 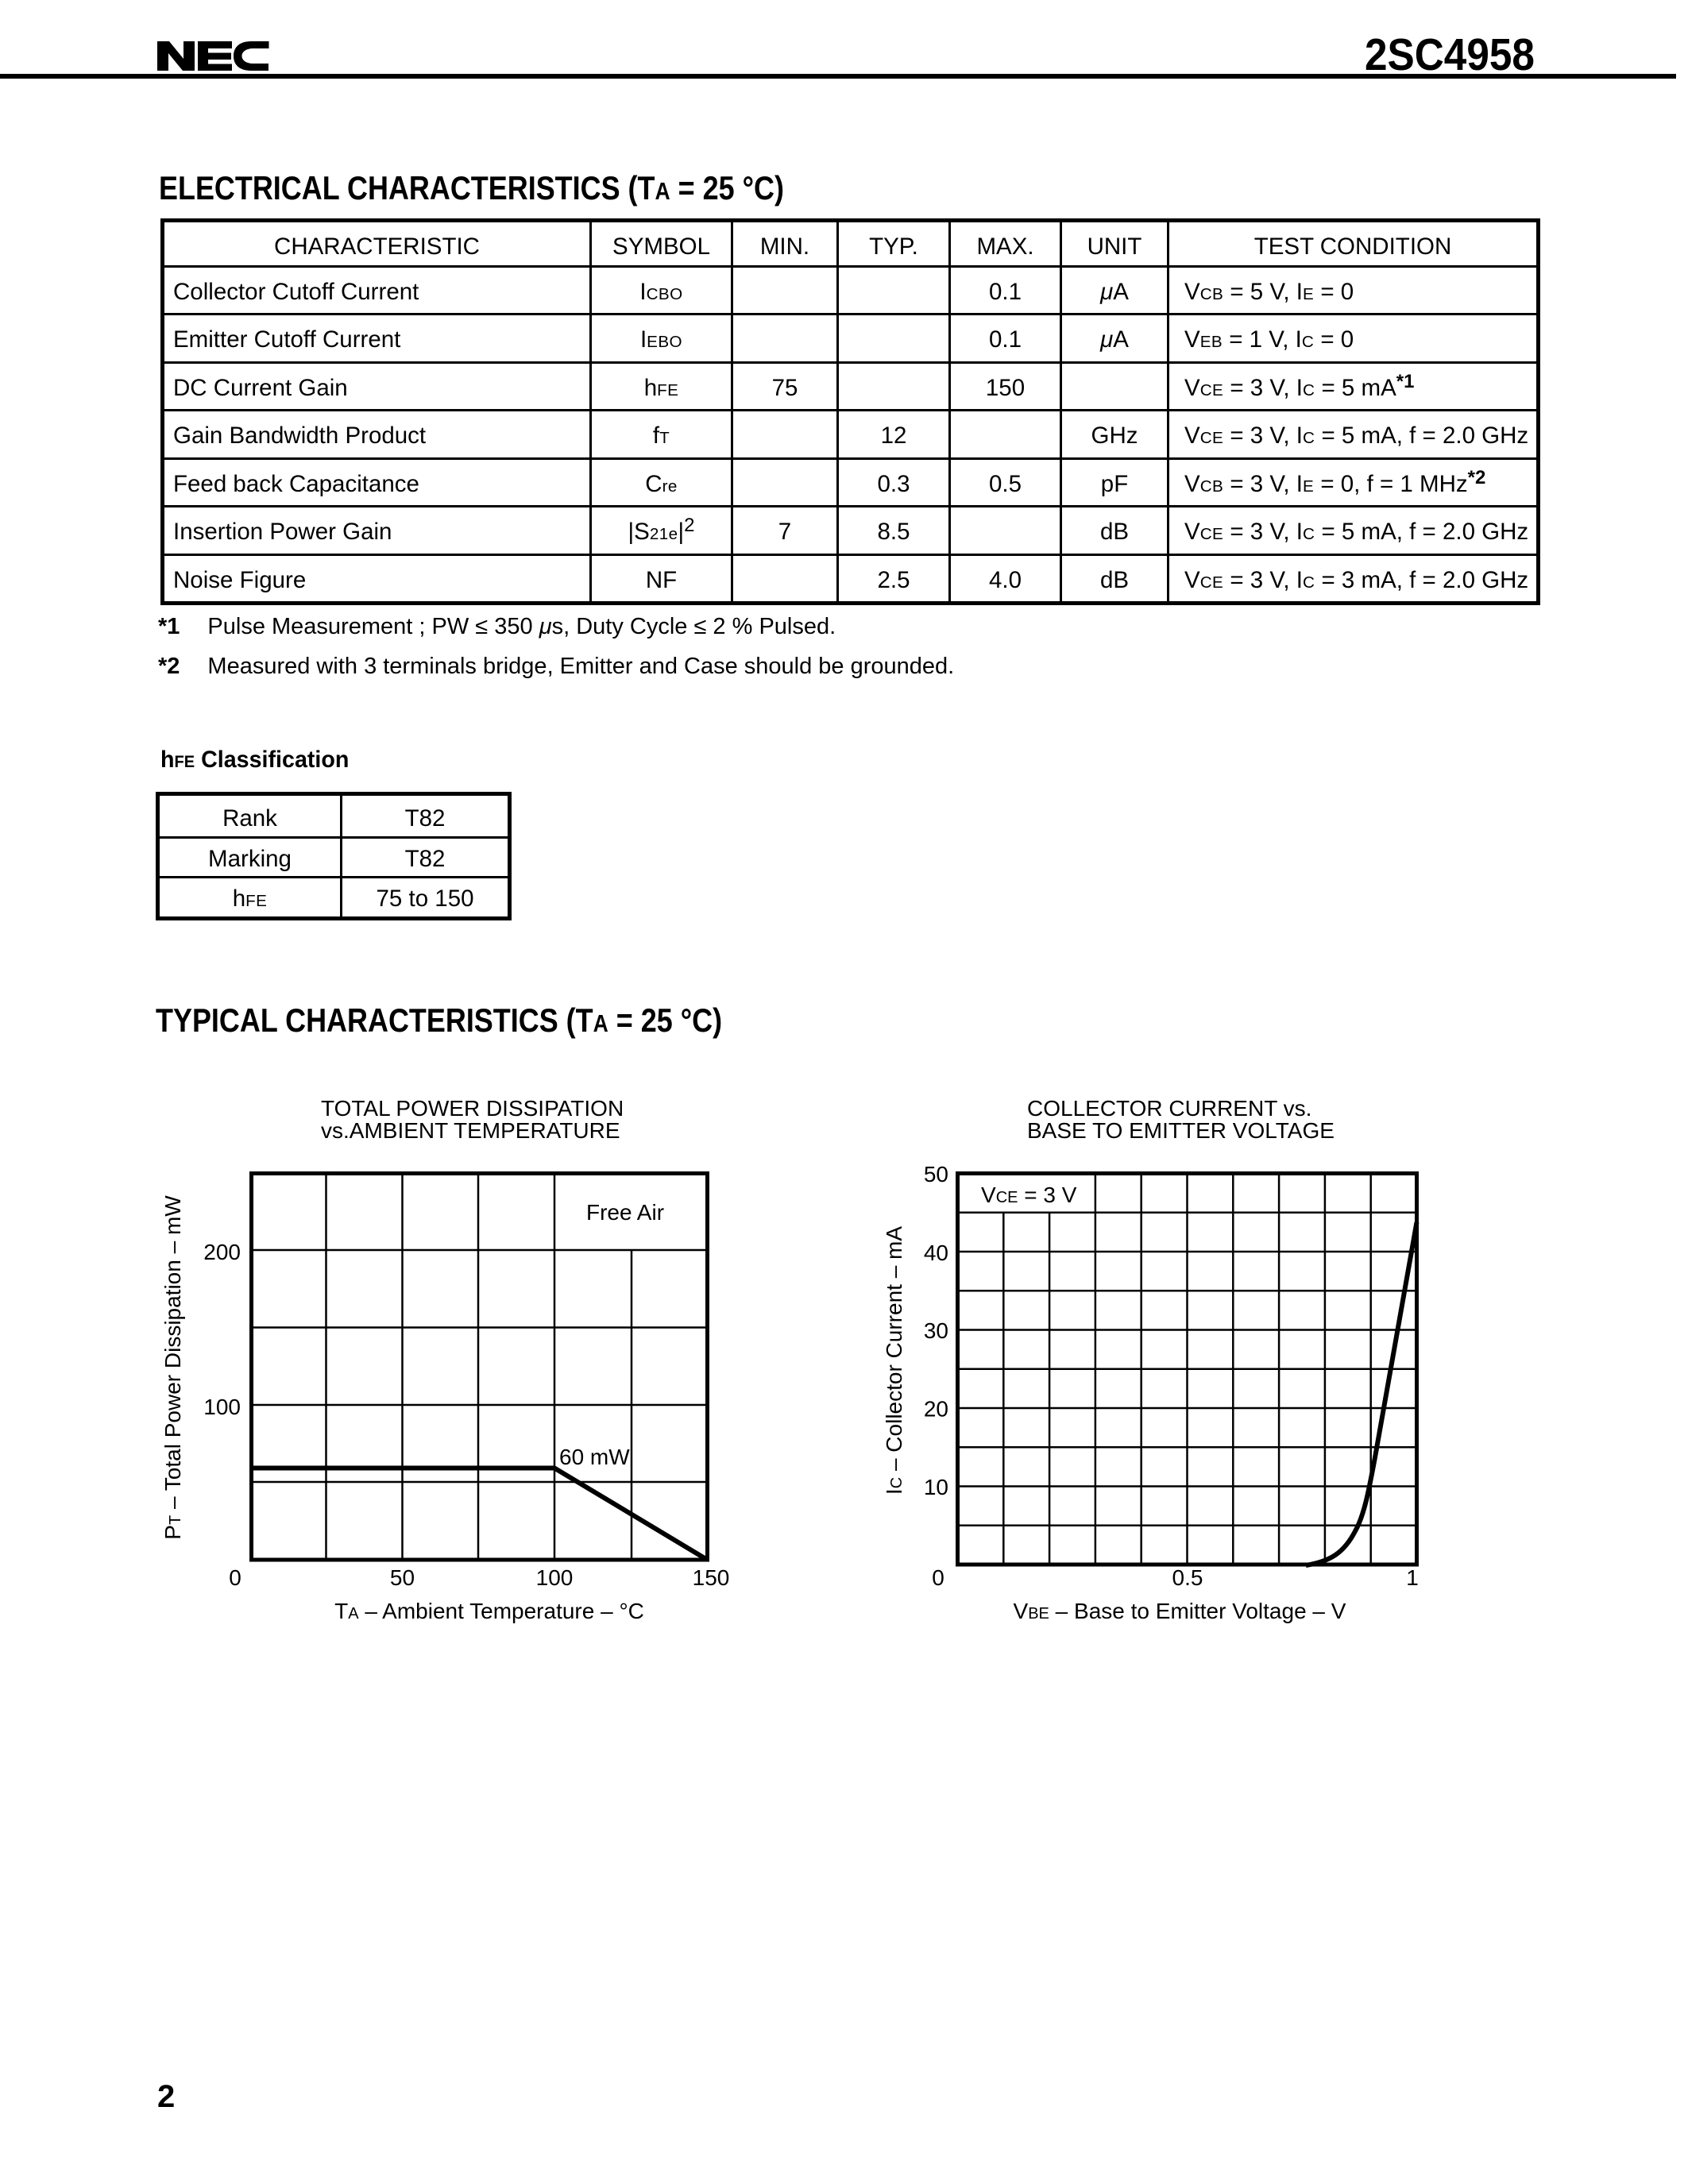 I want to click on svg-text: COLLECTOR CURRENT vs., so click(x=1169, y=1108).